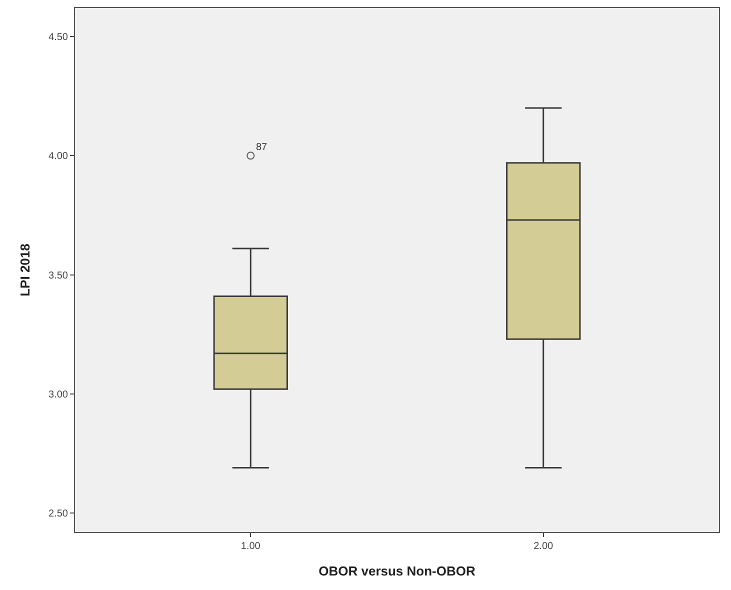 The height and width of the screenshot is (590, 731). What do you see at coordinates (397, 571) in the screenshot?
I see `x-axis-title: OBOR versus Non-OBOR` at bounding box center [397, 571].